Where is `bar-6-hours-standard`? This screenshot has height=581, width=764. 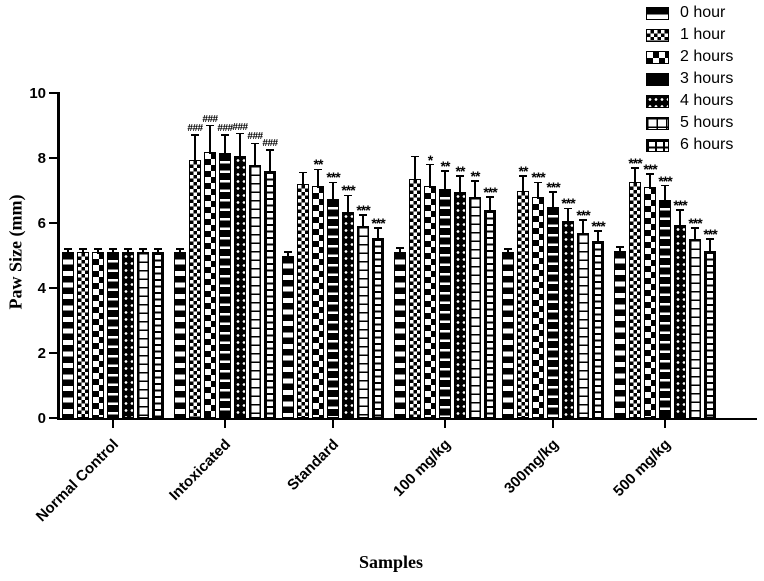
bar-6-hours-standard is located at coordinates (378, 327).